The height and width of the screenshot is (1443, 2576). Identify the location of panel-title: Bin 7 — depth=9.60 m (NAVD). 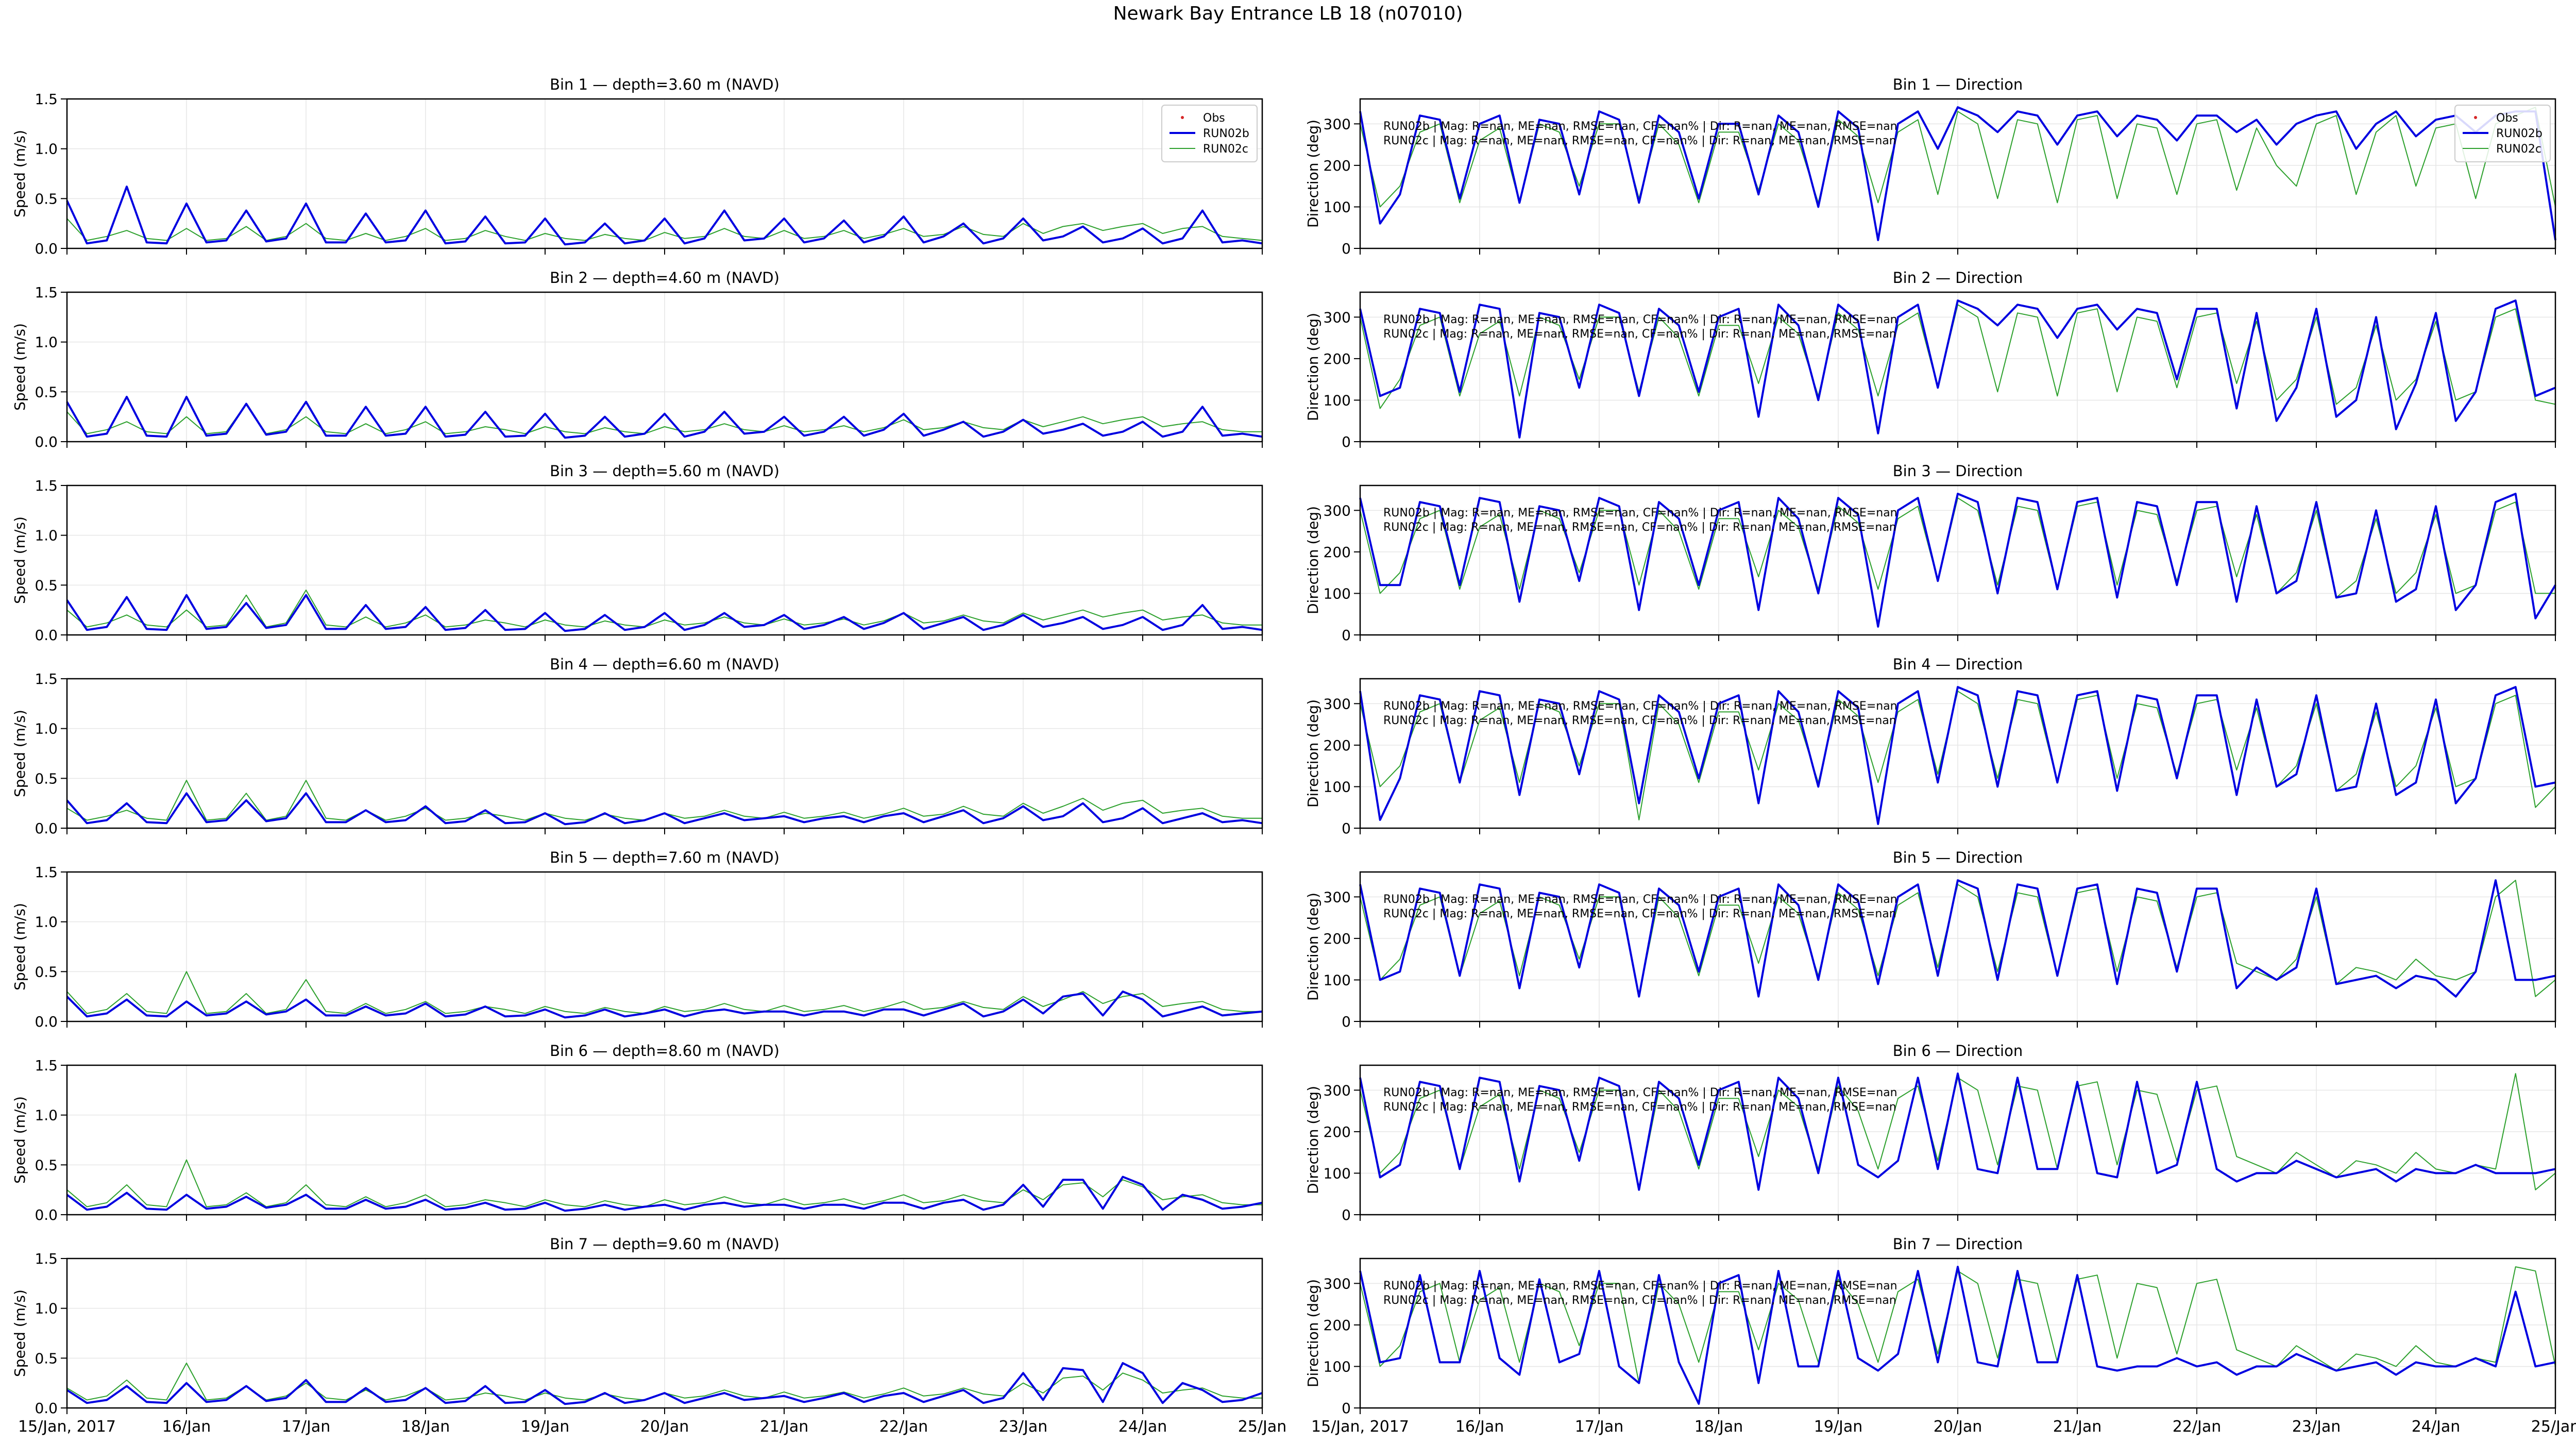
(664, 1244).